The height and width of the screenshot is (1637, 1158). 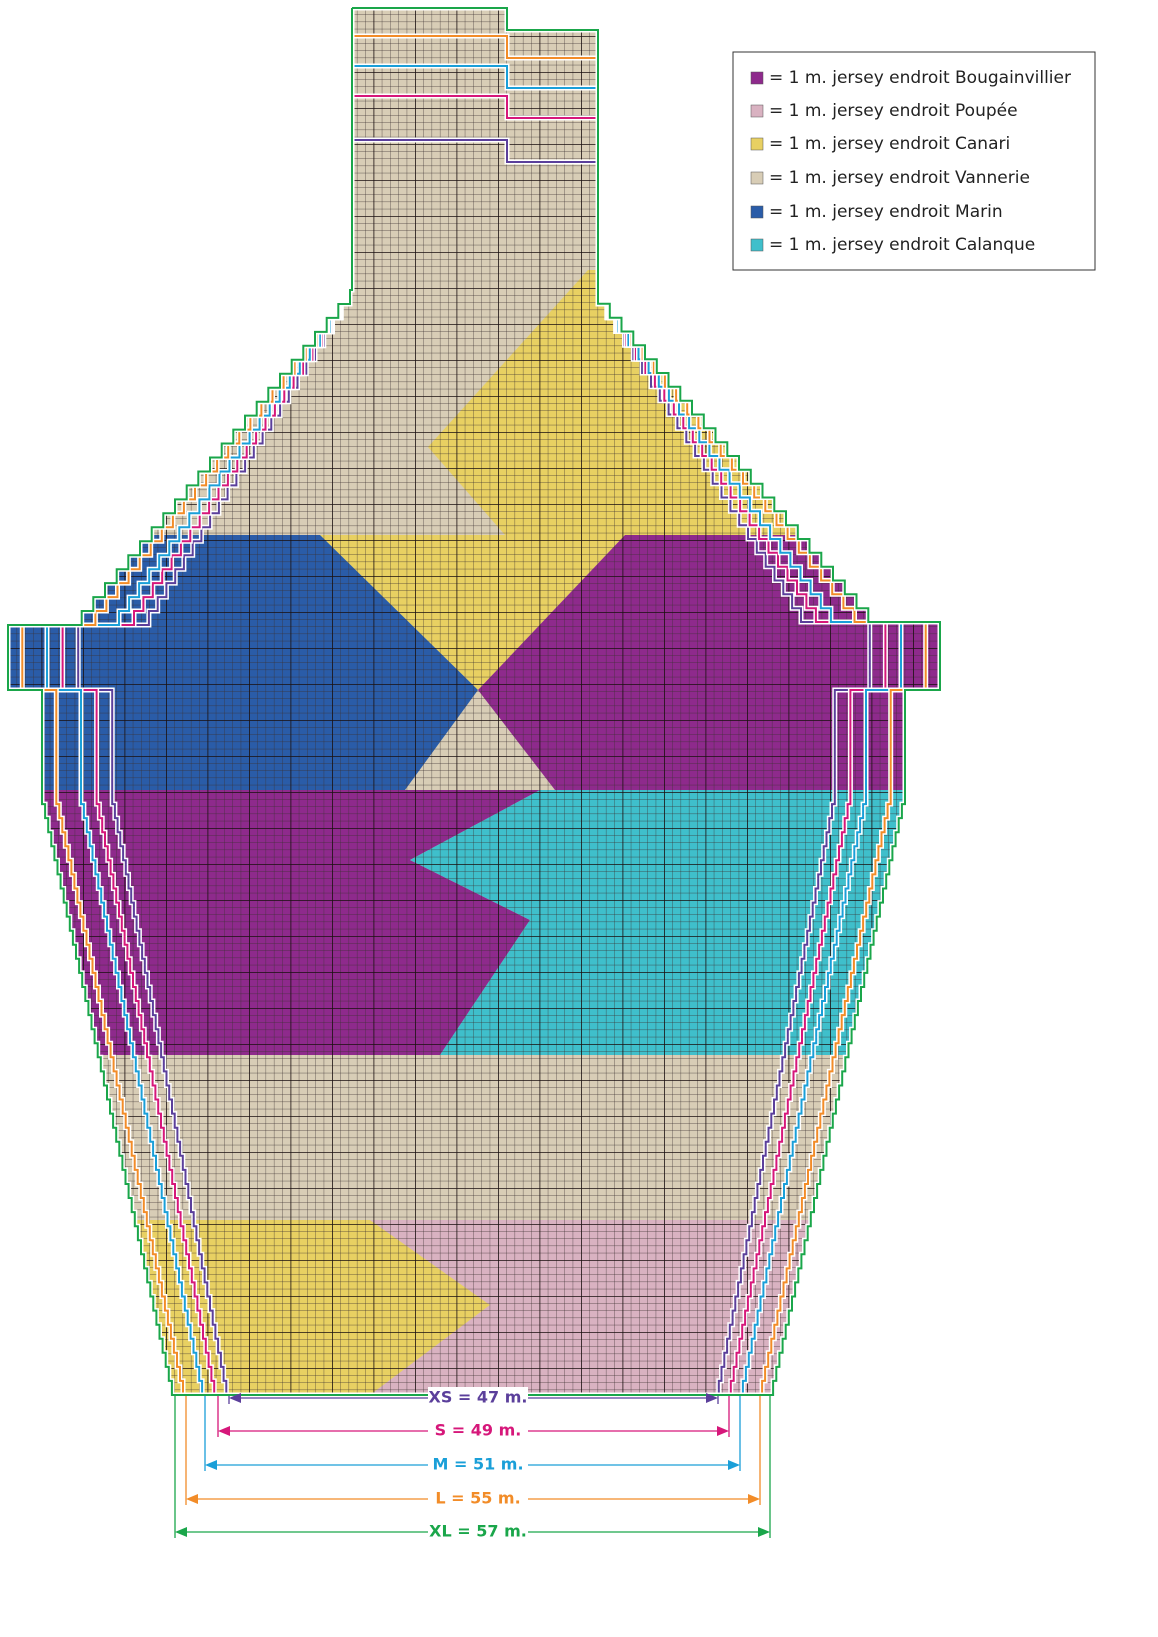 I want to click on size-label: S = 49 m., so click(x=478, y=1430).